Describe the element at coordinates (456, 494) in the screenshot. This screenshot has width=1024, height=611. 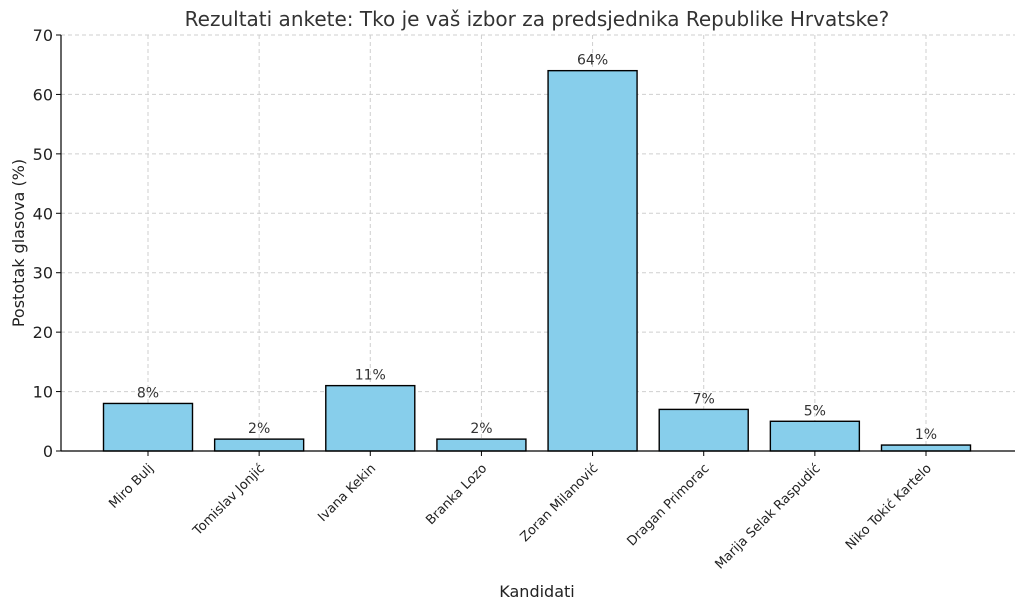
I see `x-category-label: Branka Lozo` at that location.